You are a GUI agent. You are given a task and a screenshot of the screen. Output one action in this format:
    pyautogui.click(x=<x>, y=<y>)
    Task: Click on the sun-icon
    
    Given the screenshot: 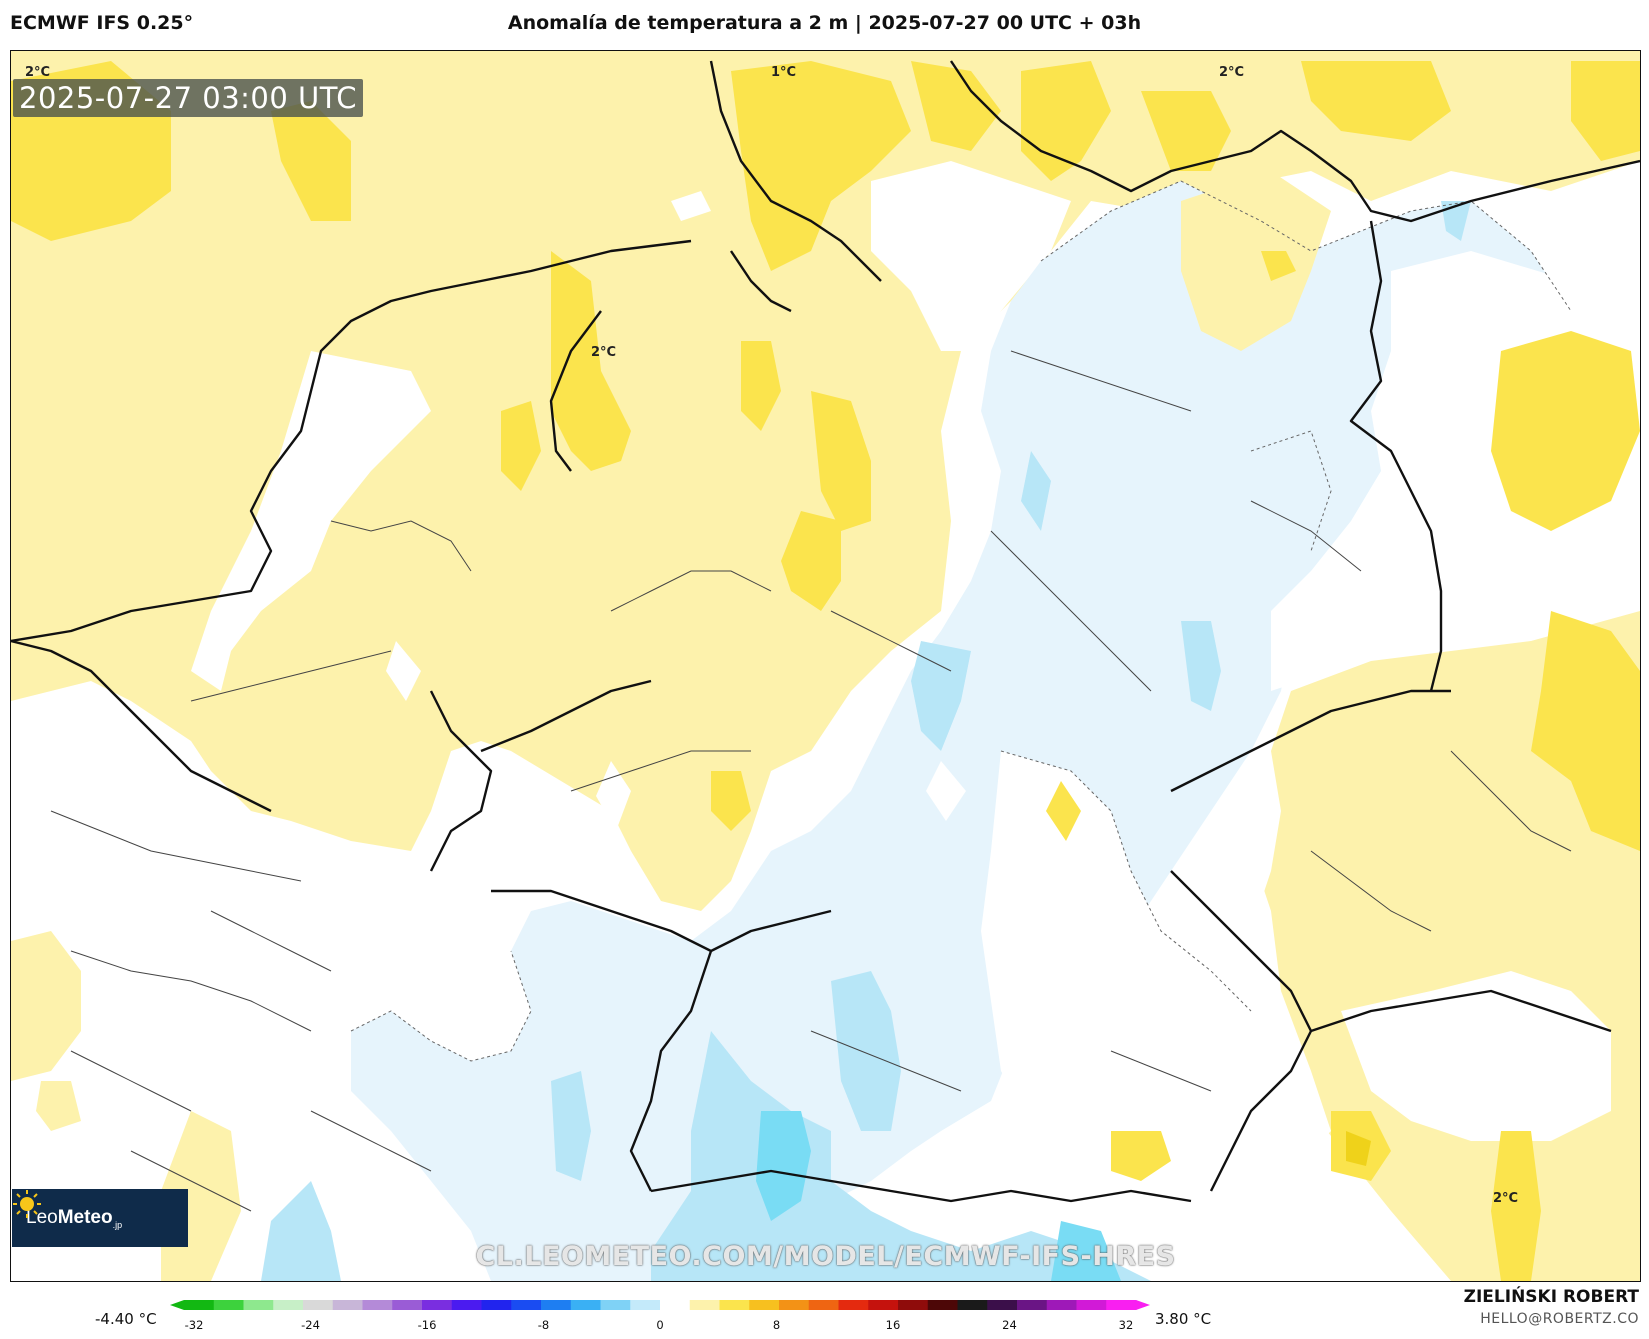 What is the action you would take?
    pyautogui.click(x=27, y=1204)
    